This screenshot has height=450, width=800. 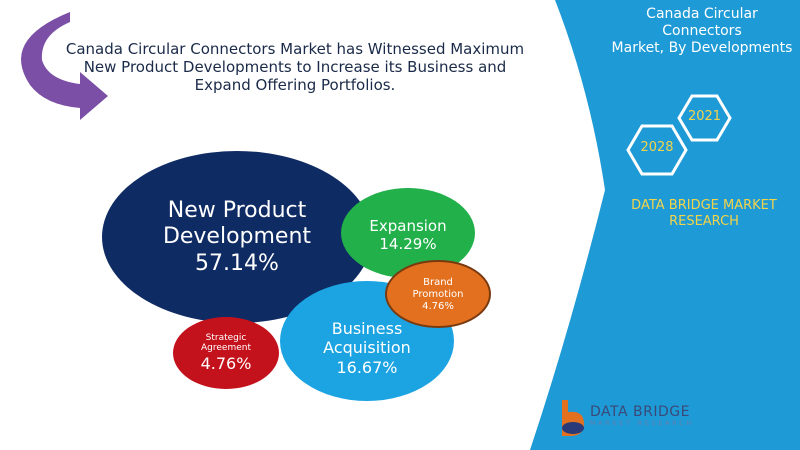 What do you see at coordinates (226, 337) in the screenshot?
I see `segment-label: Strategic` at bounding box center [226, 337].